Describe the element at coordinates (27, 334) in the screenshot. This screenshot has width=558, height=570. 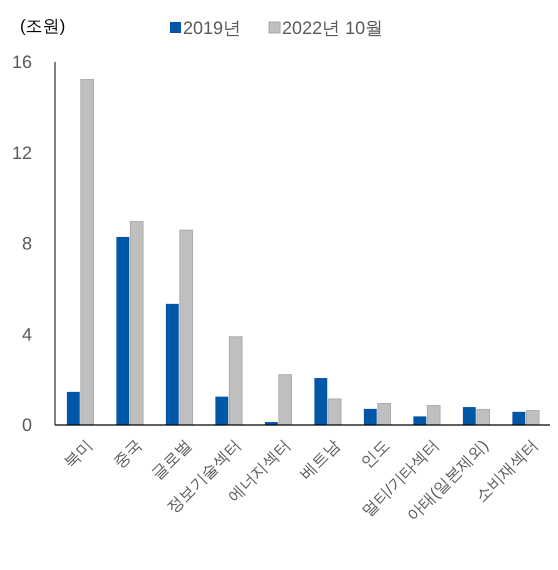
I see `y-tick-label: 4` at that location.